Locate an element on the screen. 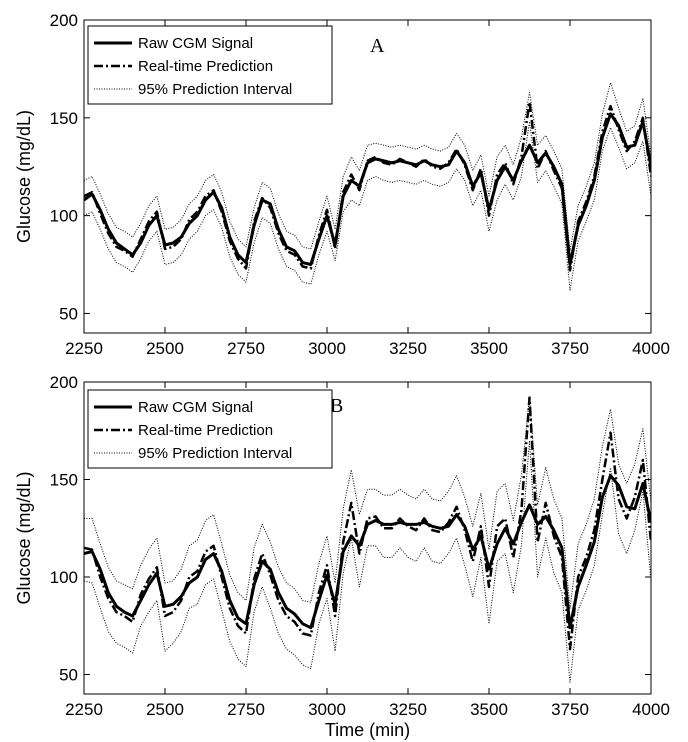  x-axis-title: Time (min) is located at coordinates (367, 730).